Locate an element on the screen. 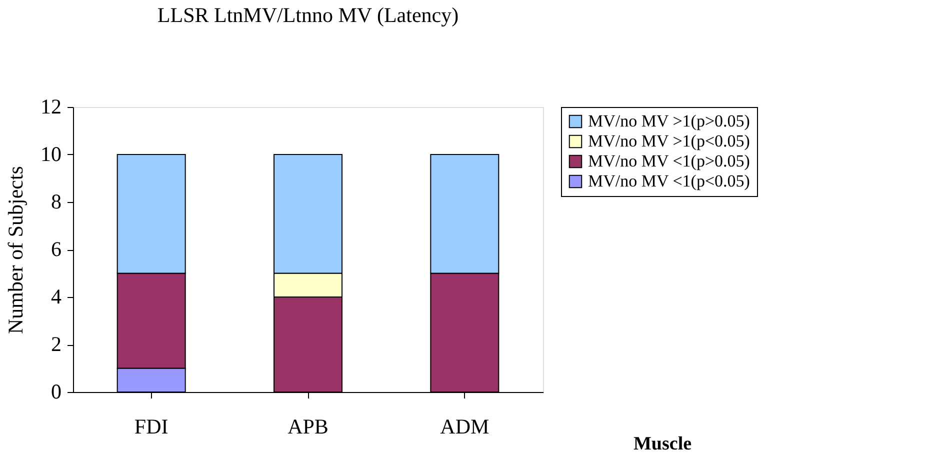  x-axis-title: Muscle is located at coordinates (663, 444).